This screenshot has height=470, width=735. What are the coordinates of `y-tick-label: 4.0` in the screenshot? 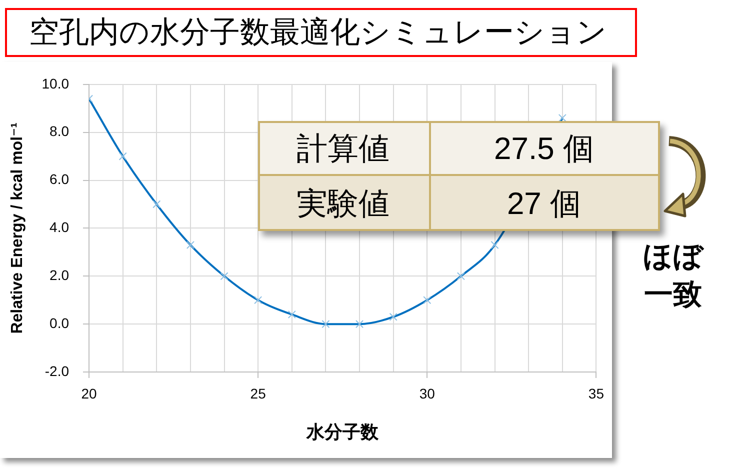 It's located at (60, 227).